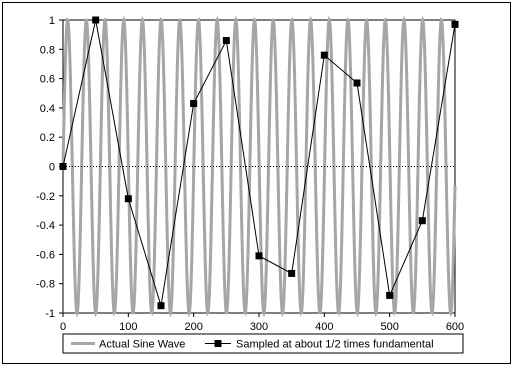  What do you see at coordinates (45, 226) in the screenshot?
I see `y-tick-label: -0.4` at bounding box center [45, 226].